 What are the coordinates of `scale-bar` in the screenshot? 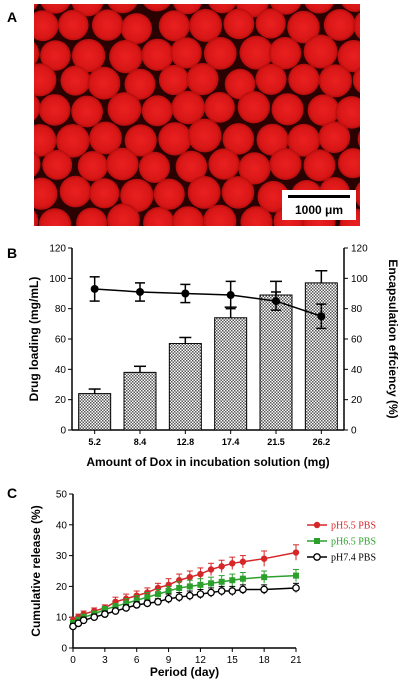 It's located at (319, 196).